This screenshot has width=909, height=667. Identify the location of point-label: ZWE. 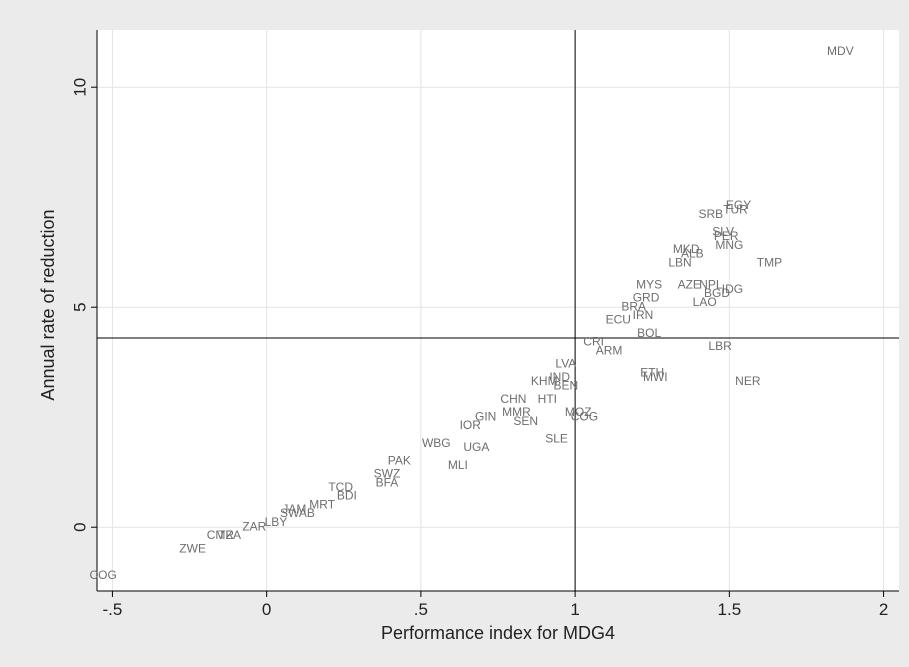
(192, 548).